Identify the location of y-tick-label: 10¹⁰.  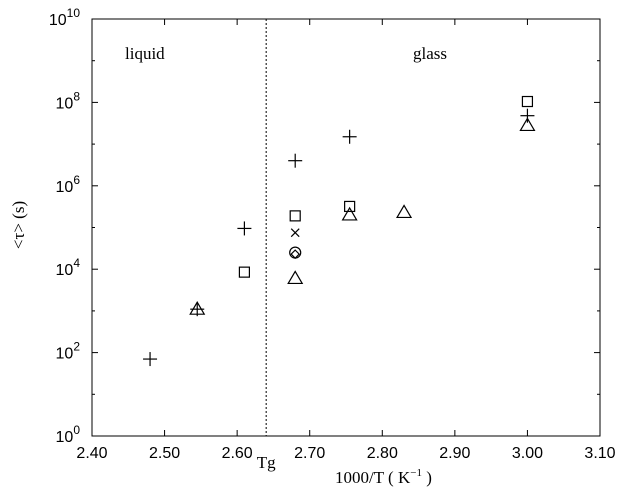
(64, 17).